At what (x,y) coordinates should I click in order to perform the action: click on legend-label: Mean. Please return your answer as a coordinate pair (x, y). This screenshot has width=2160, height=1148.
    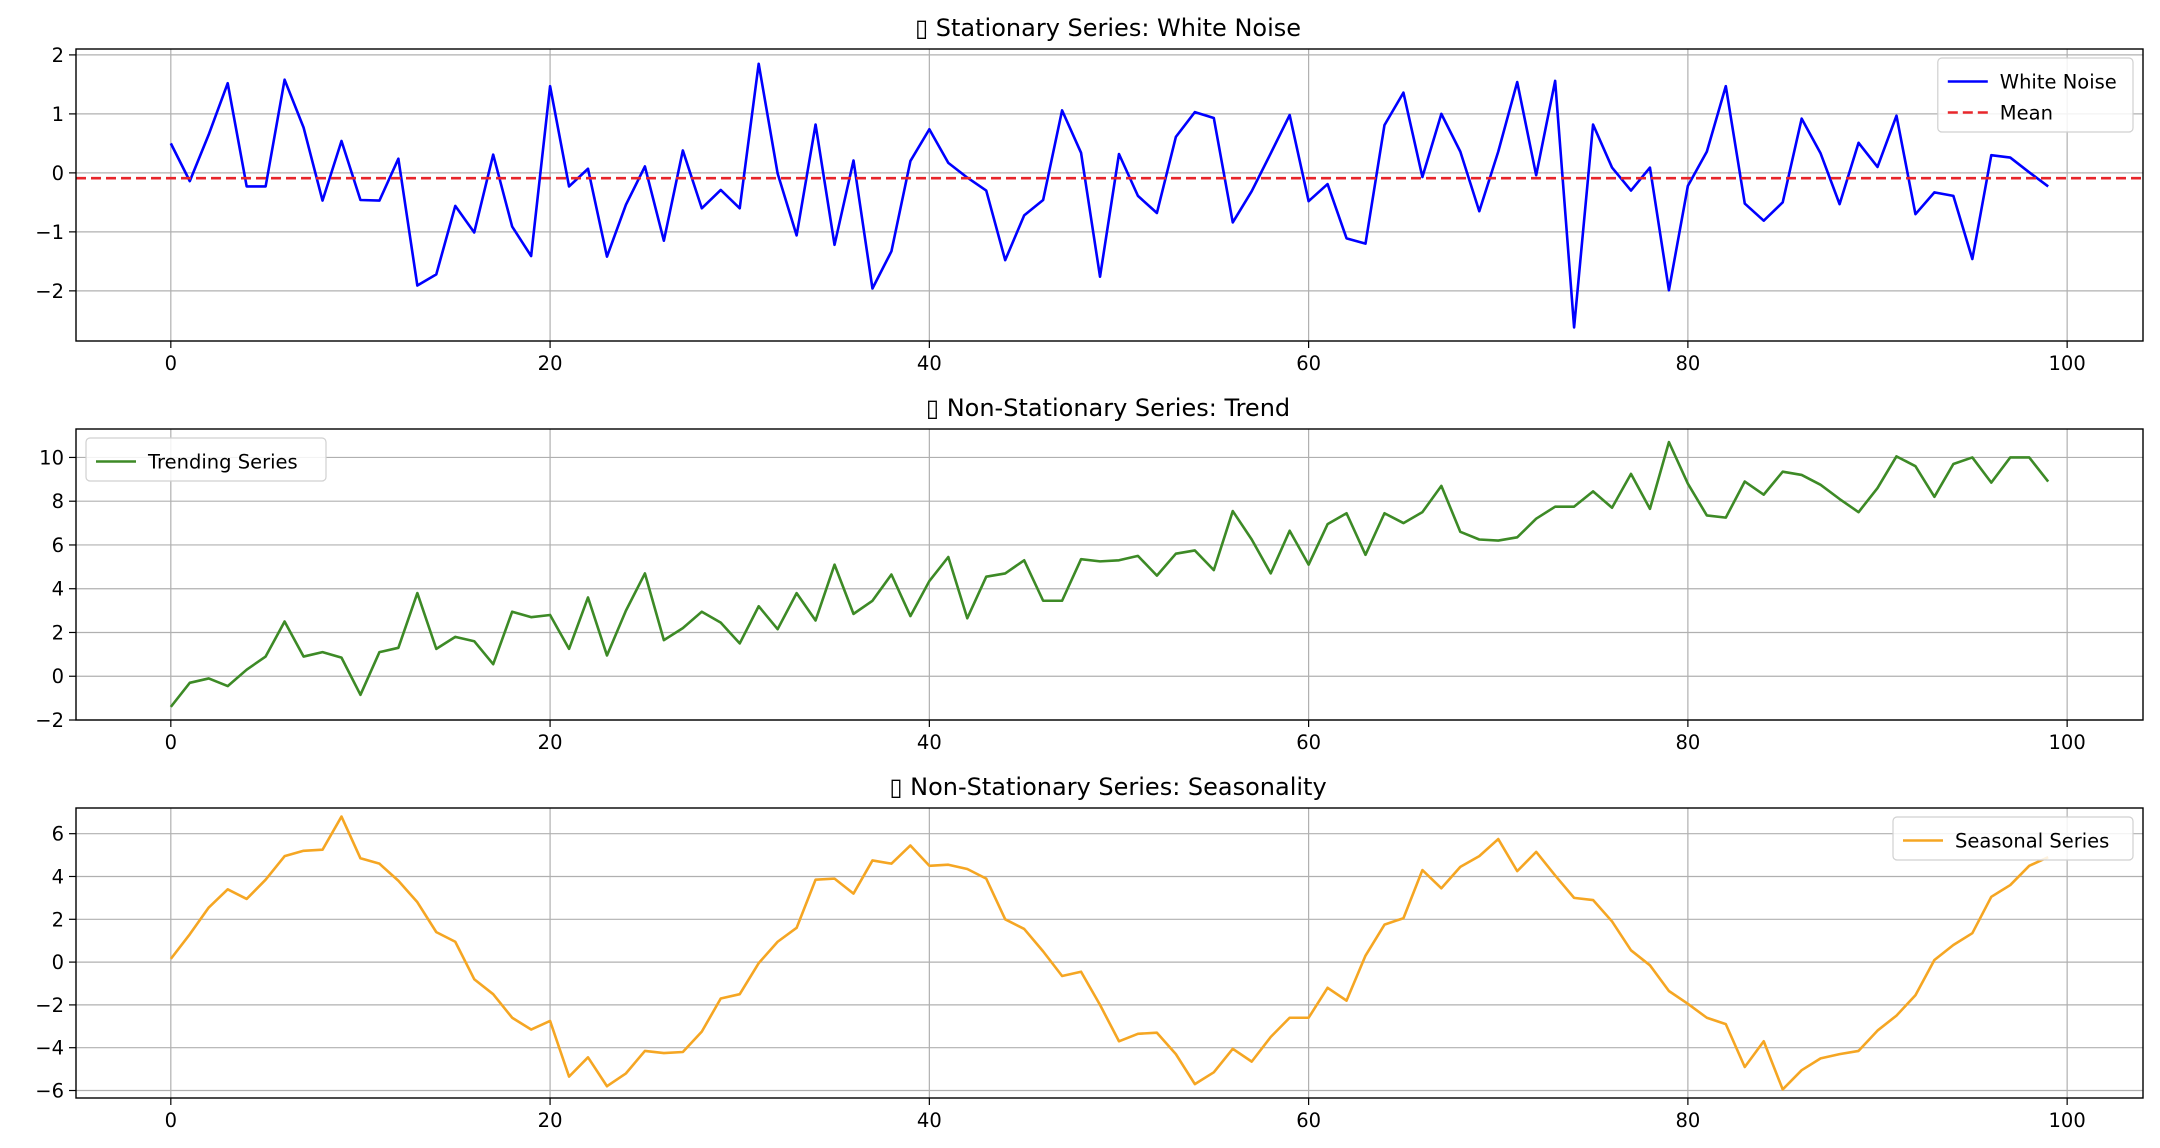
    Looking at the image, I should click on (2026, 113).